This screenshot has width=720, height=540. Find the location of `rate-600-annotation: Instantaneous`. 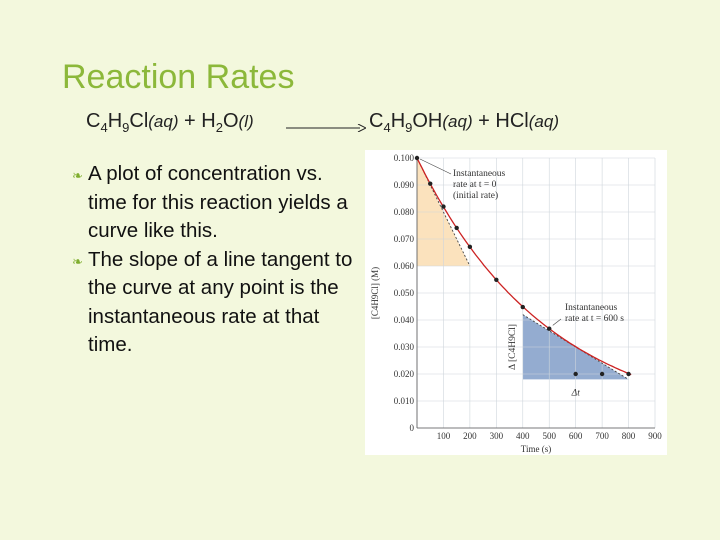

rate-600-annotation: Instantaneous is located at coordinates (591, 308).